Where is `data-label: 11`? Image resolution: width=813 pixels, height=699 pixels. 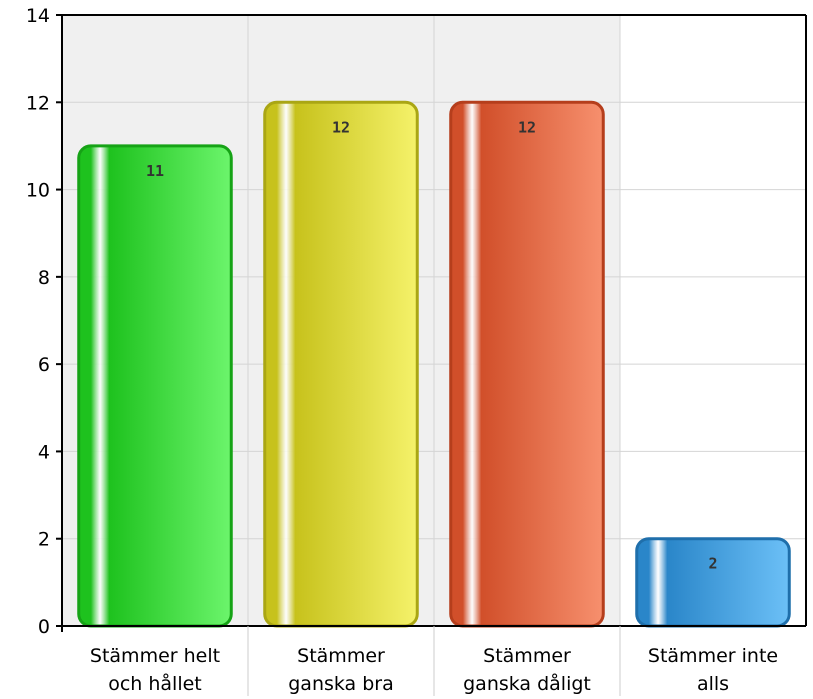 data-label: 11 is located at coordinates (155, 171).